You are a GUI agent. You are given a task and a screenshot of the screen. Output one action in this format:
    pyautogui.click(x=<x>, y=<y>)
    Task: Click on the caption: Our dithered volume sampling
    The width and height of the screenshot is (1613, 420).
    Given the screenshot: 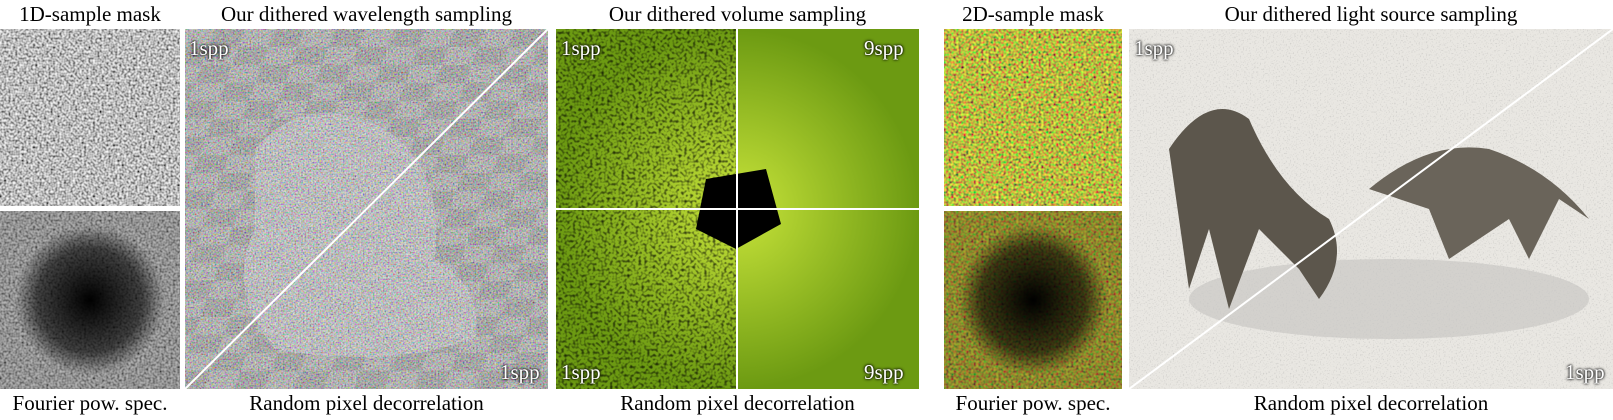 What is the action you would take?
    pyautogui.click(x=737, y=14)
    